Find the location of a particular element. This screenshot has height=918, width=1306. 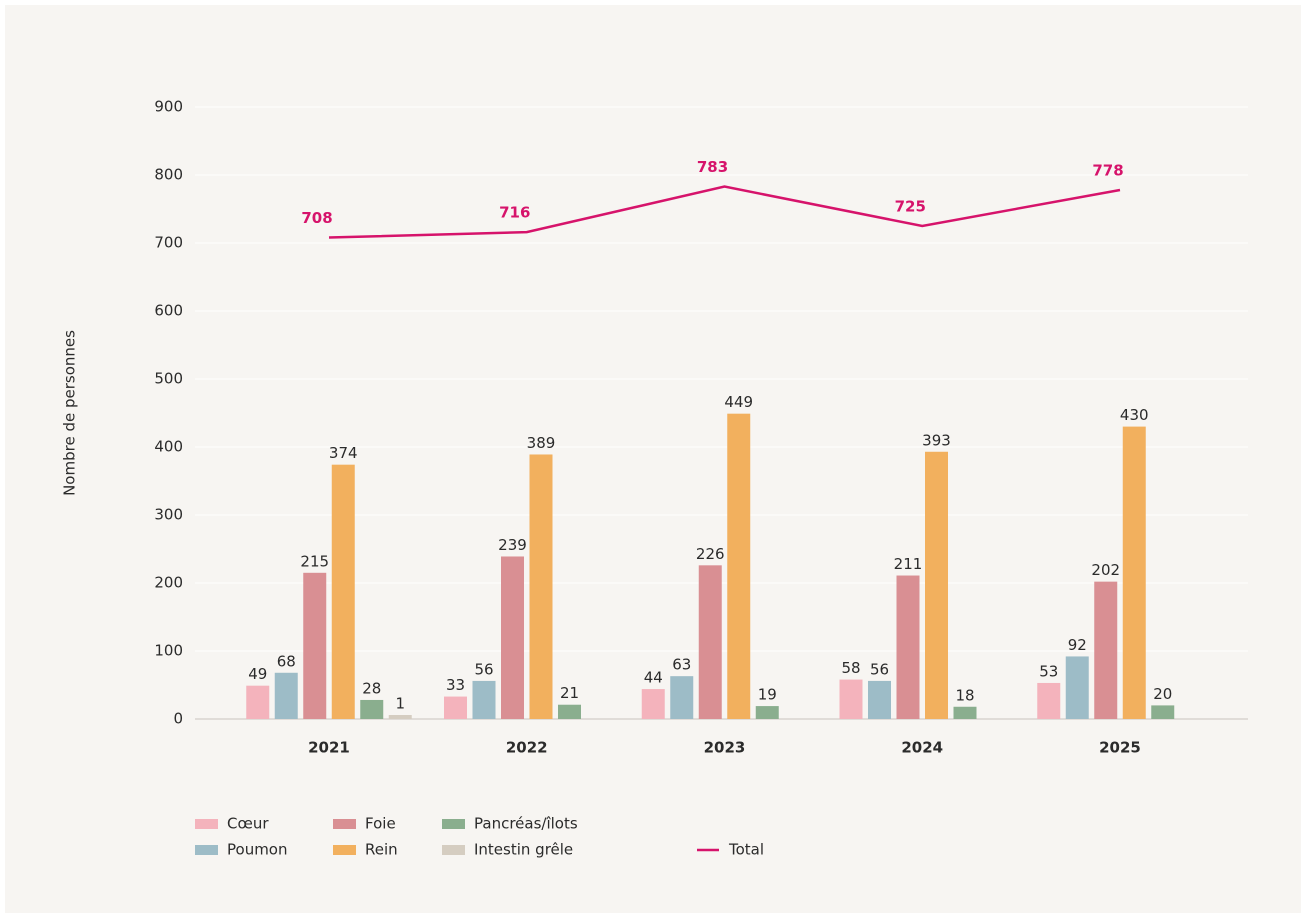

bar-value-label: 28 is located at coordinates (371, 688).